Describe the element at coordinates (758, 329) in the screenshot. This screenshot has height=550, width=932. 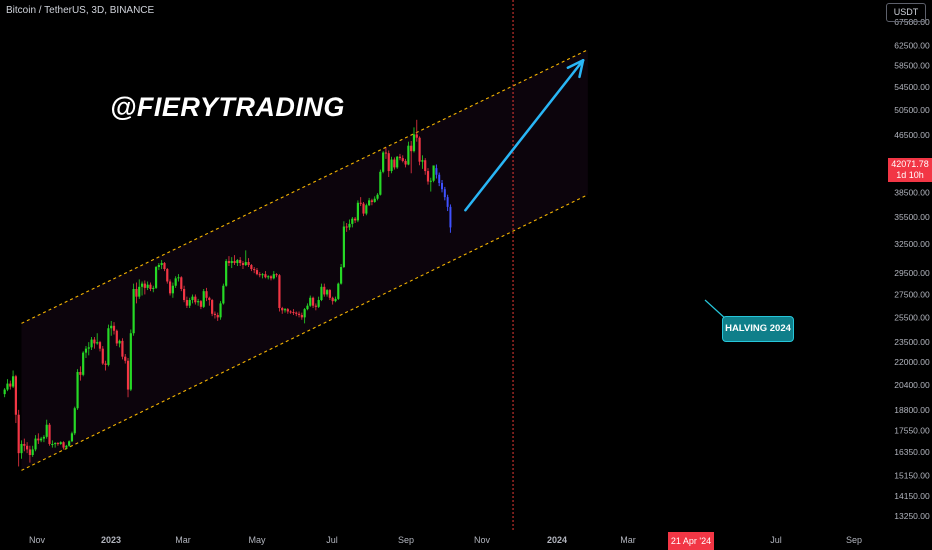
I see `halving-callout: HALVING 2024` at that location.